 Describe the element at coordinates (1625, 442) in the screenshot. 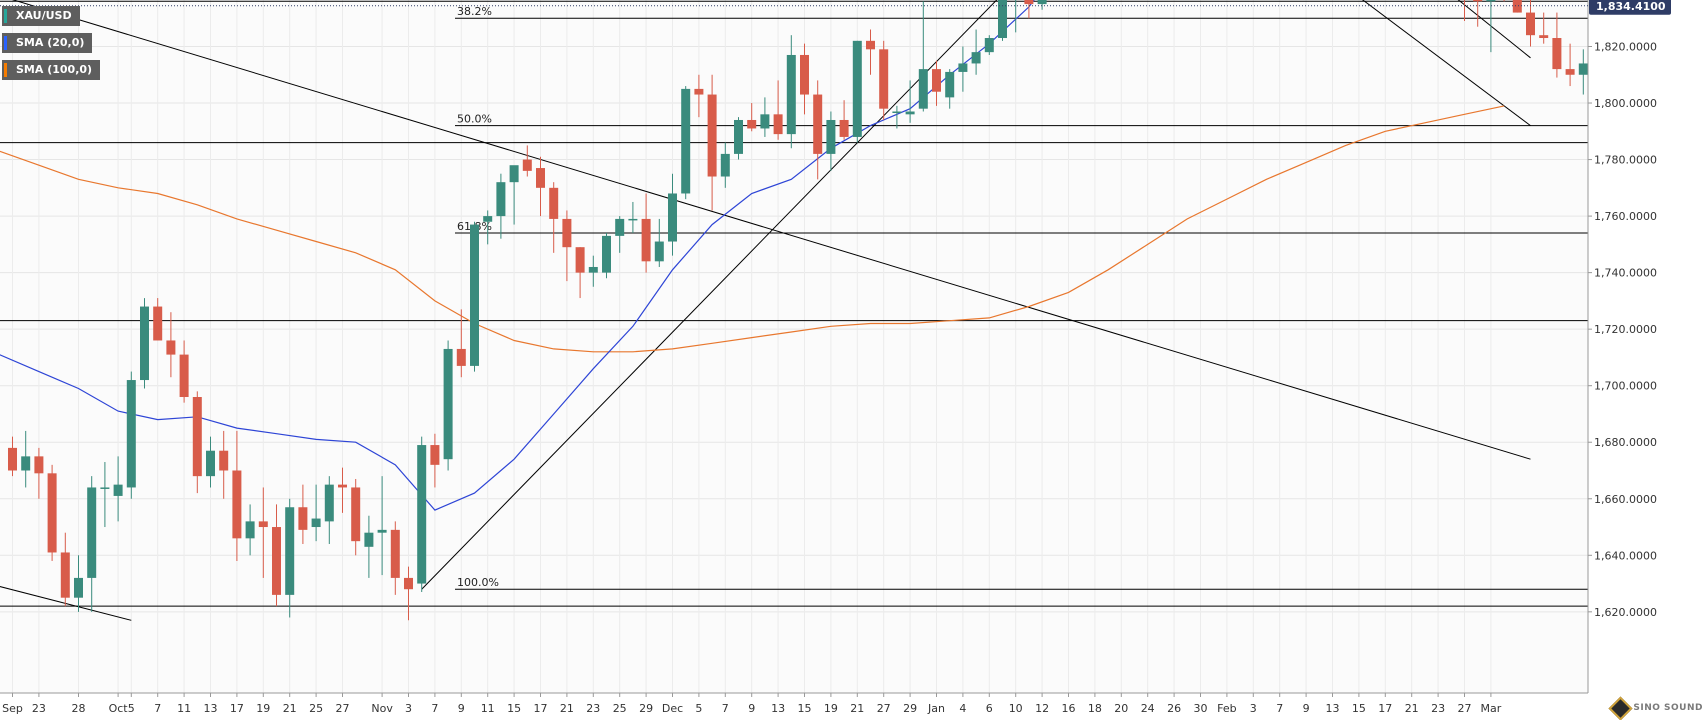

I see `y-tick-label: 1,680.0000` at that location.